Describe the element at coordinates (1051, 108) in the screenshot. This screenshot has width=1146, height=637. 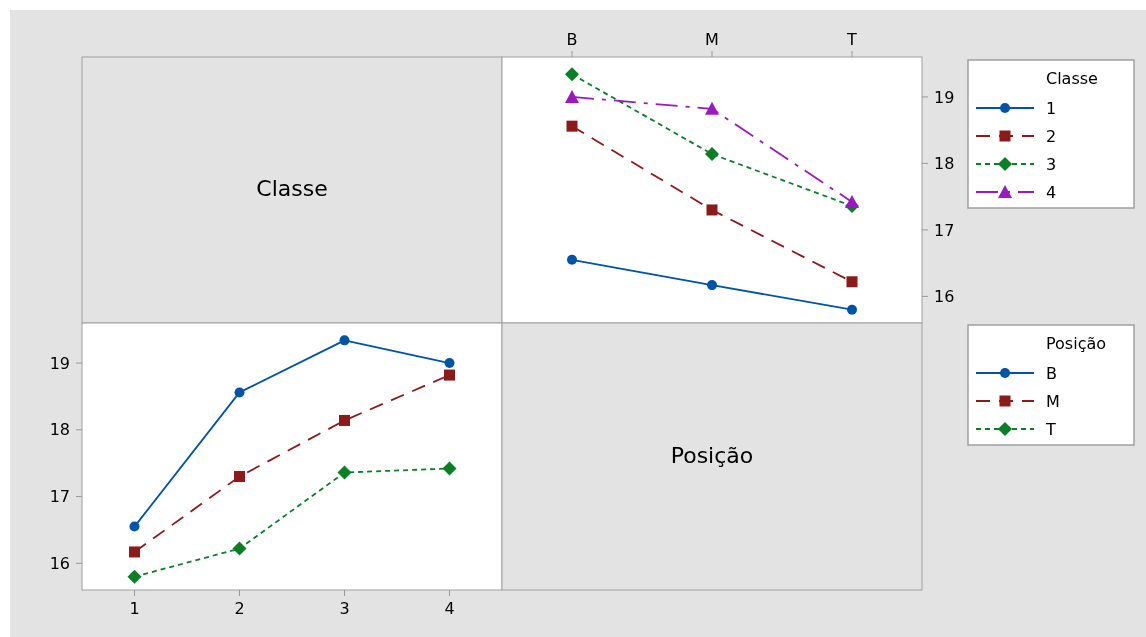
I see `legend-label: 1` at that location.